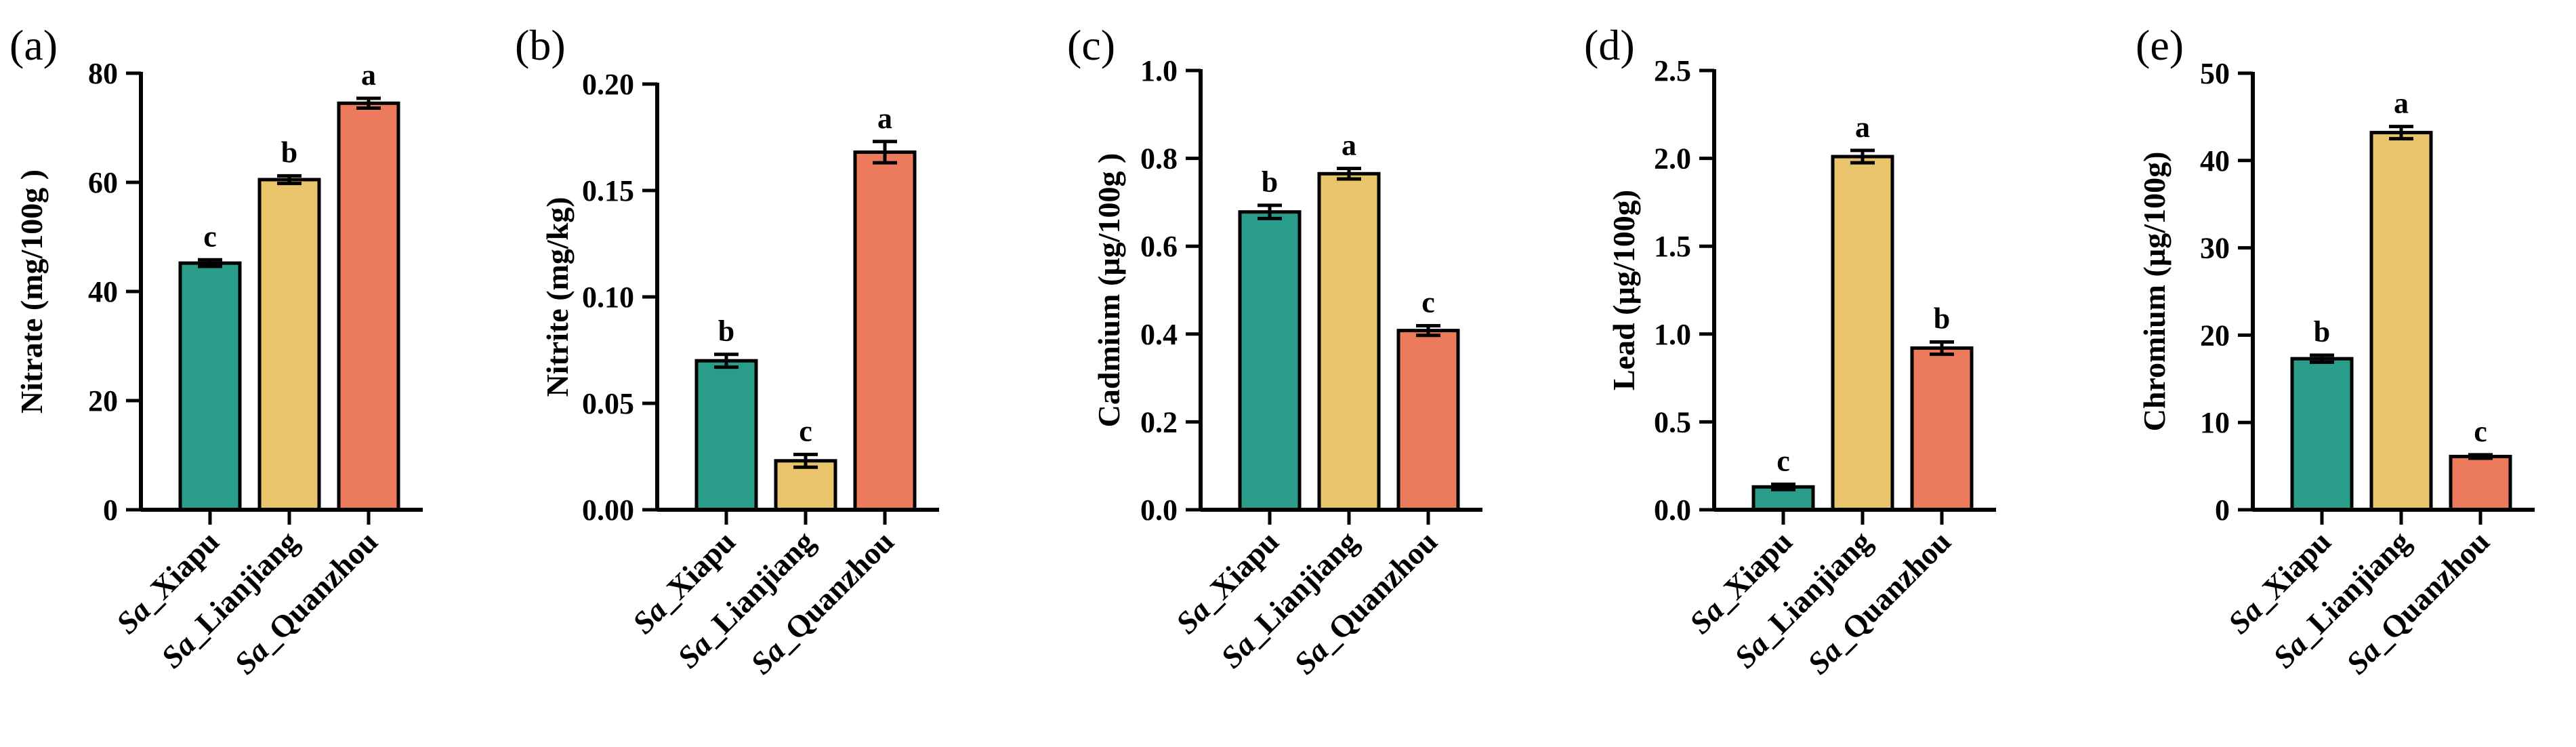 The width and height of the screenshot is (2576, 747). What do you see at coordinates (2215, 249) in the screenshot?
I see `y-tick-label: 30` at bounding box center [2215, 249].